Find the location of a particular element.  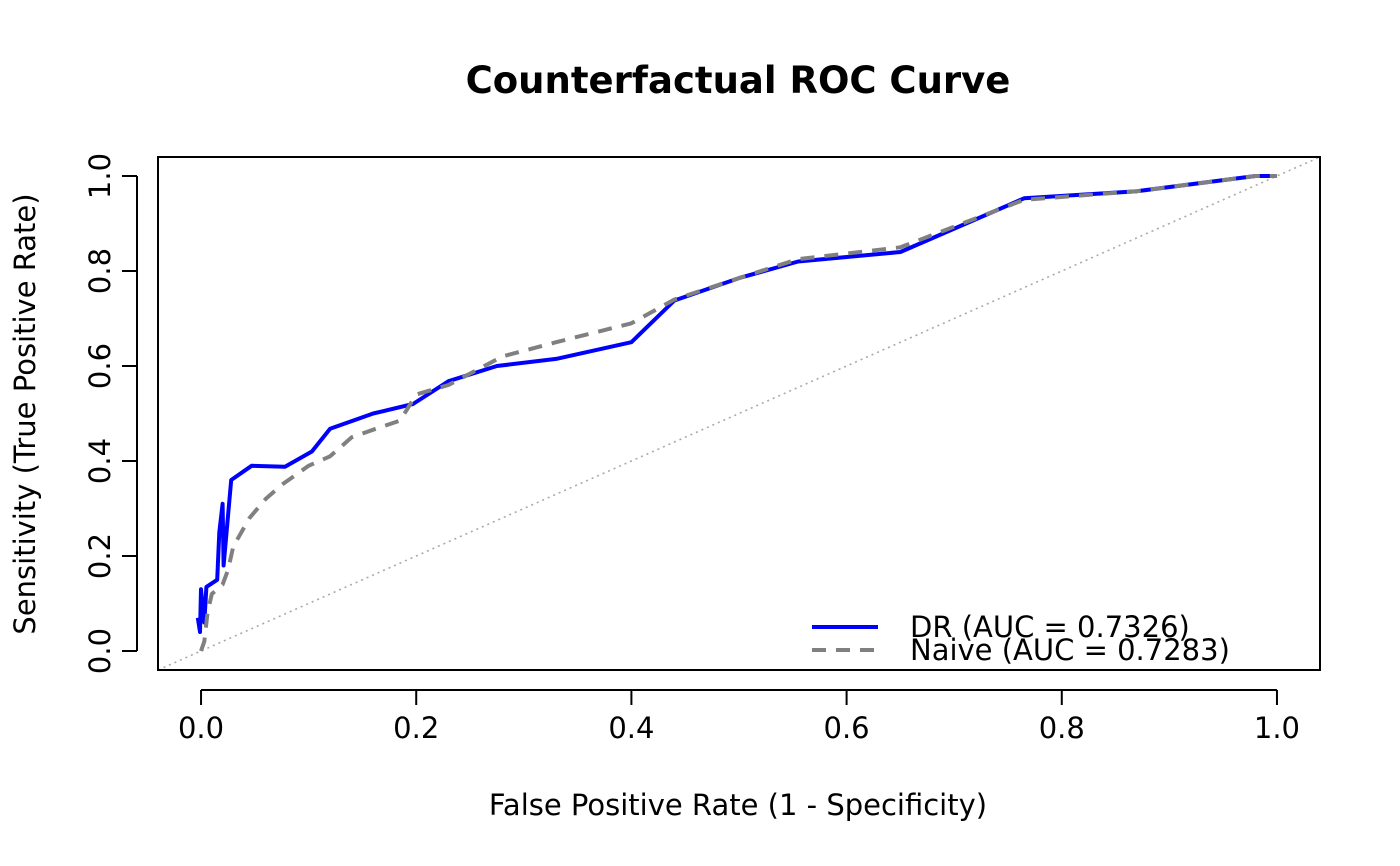

x-tick-label: 0.6 is located at coordinates (847, 728).